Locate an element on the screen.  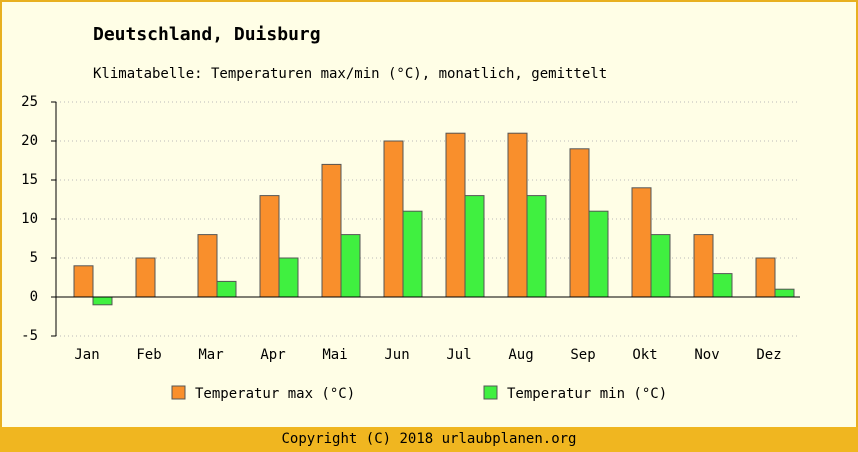
y-tick-label: 10 is located at coordinates (29, 219).